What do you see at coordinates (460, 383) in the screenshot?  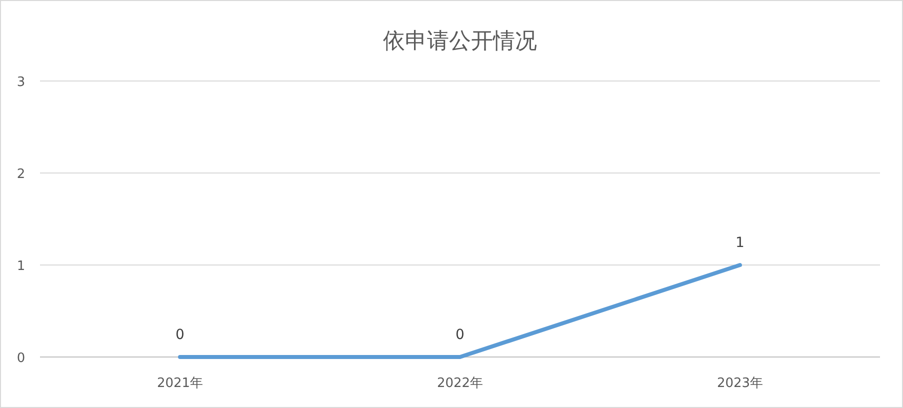 I see `x-tick-label: 2022年` at bounding box center [460, 383].